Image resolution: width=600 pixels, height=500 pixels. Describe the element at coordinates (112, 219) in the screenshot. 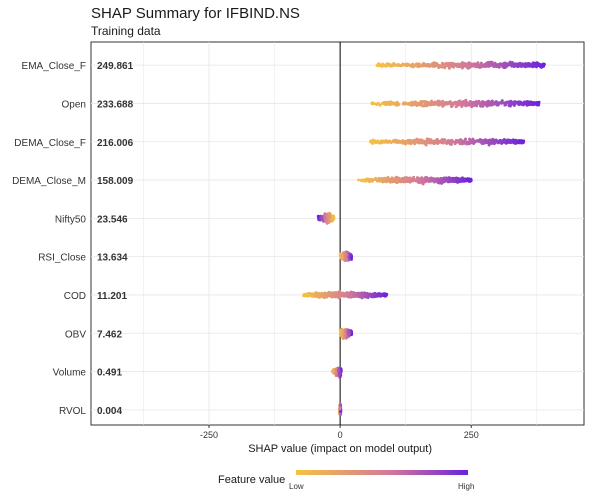

I see `mean-abs-shap-label: 23.546` at that location.